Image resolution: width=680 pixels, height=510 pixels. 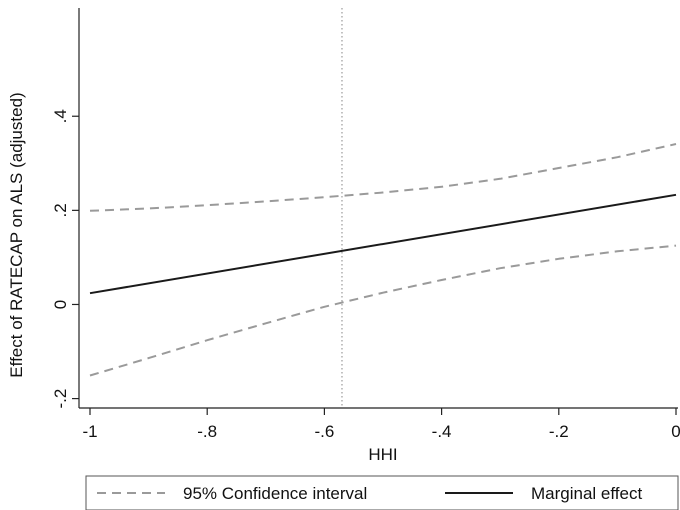 I want to click on y-tick-label: .4, so click(x=60, y=116).